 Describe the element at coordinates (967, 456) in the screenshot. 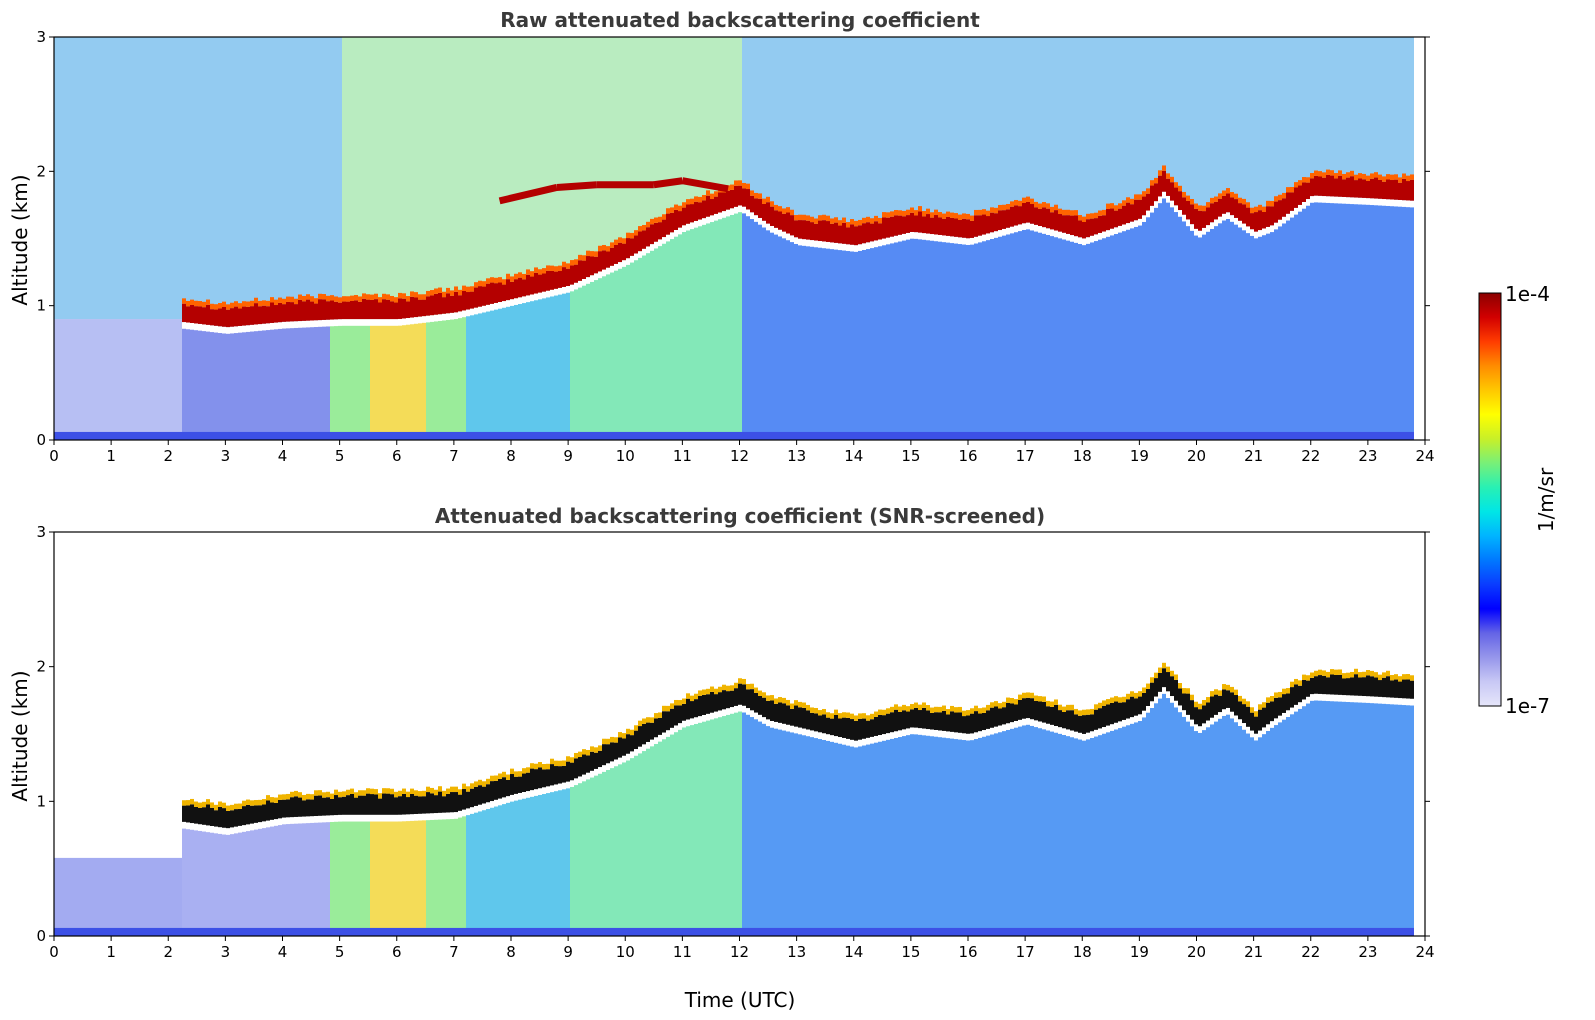

I see `xtick-label: 16` at that location.